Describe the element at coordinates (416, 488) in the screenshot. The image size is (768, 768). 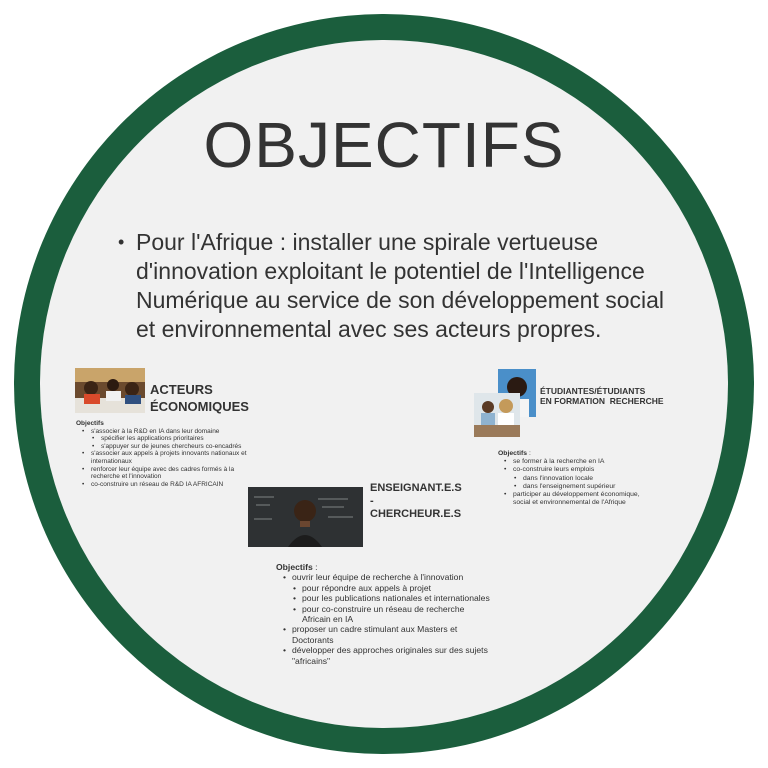
I see `enseignants-heading-line1: ENSEIGNANT.E.S` at that location.